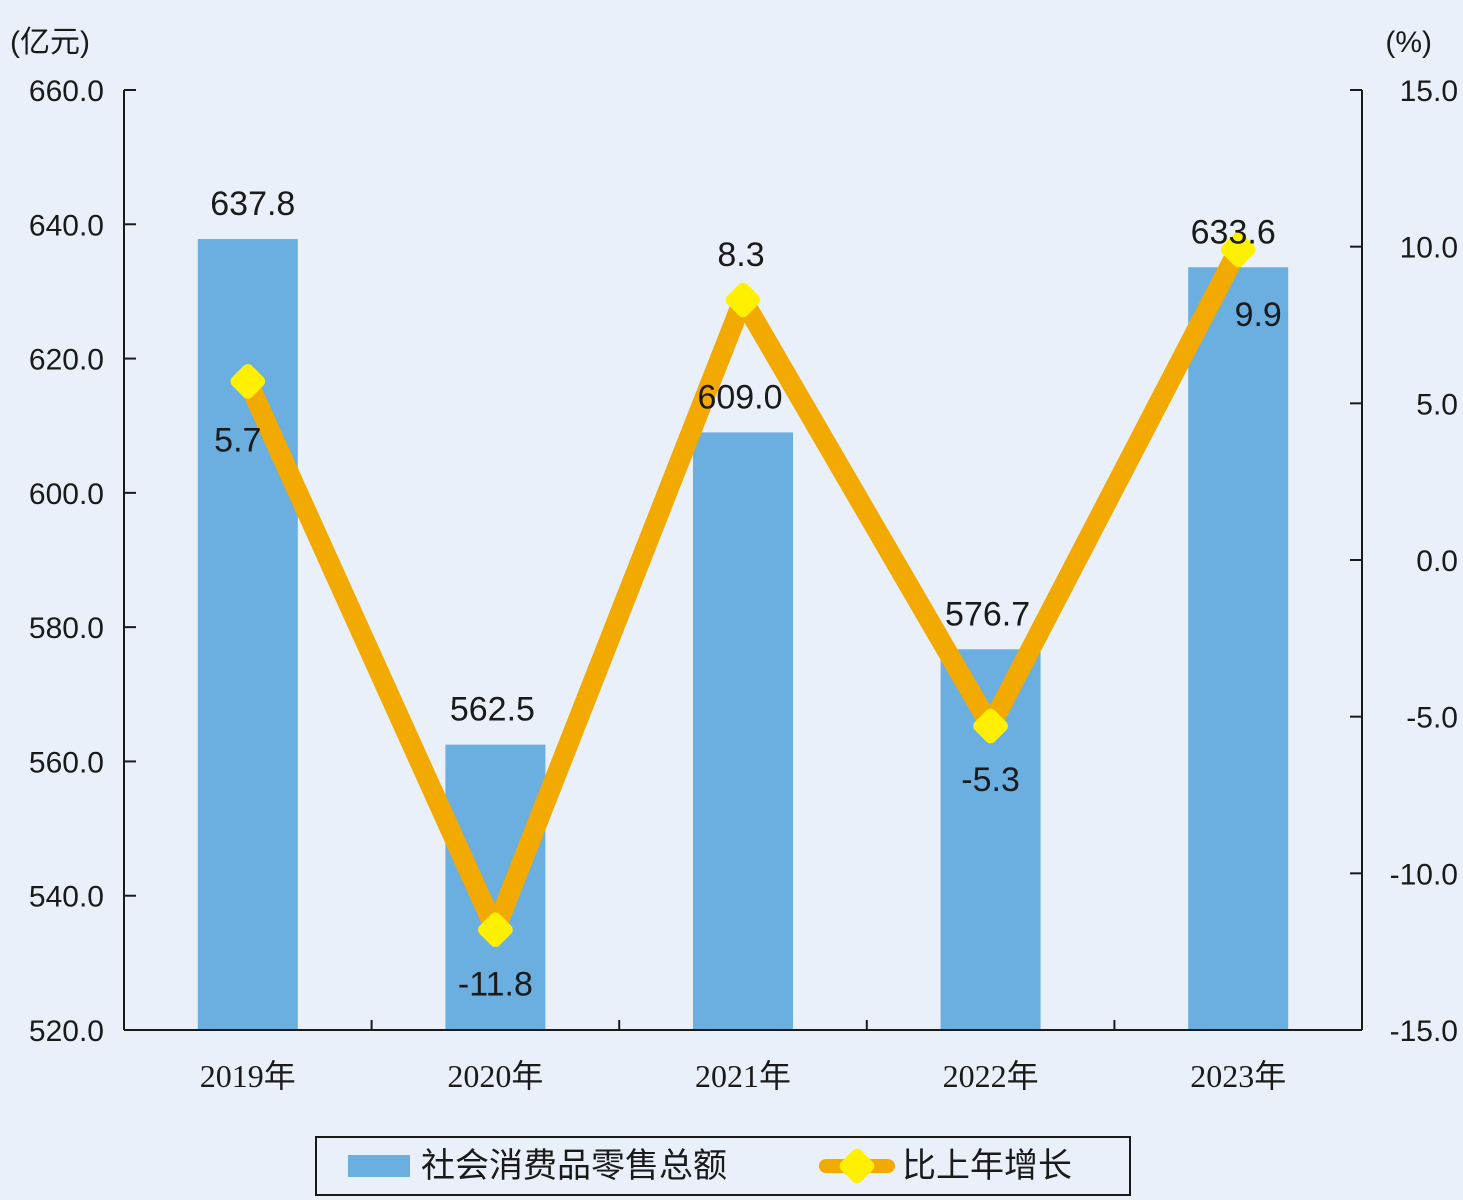 This screenshot has height=1200, width=1463. I want to click on left-tick-label: 520.0, so click(66, 1031).